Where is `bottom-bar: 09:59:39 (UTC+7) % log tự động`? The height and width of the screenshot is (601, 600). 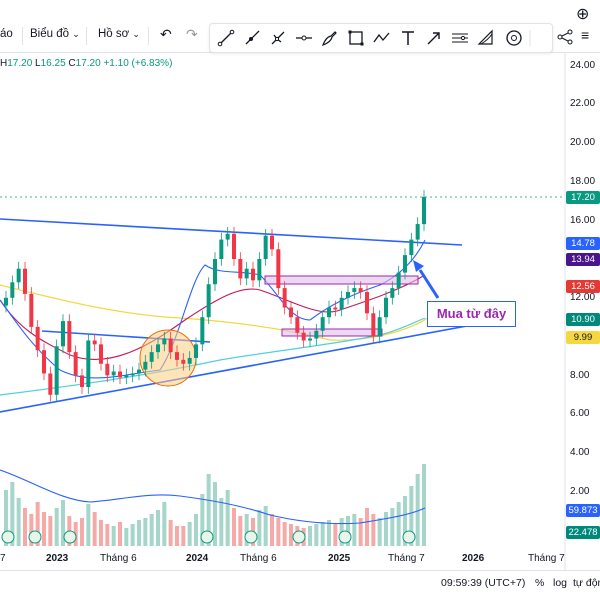
bottom-bar: 09:59:39 (UTC+7) % log tự động is located at coordinates (300, 585).